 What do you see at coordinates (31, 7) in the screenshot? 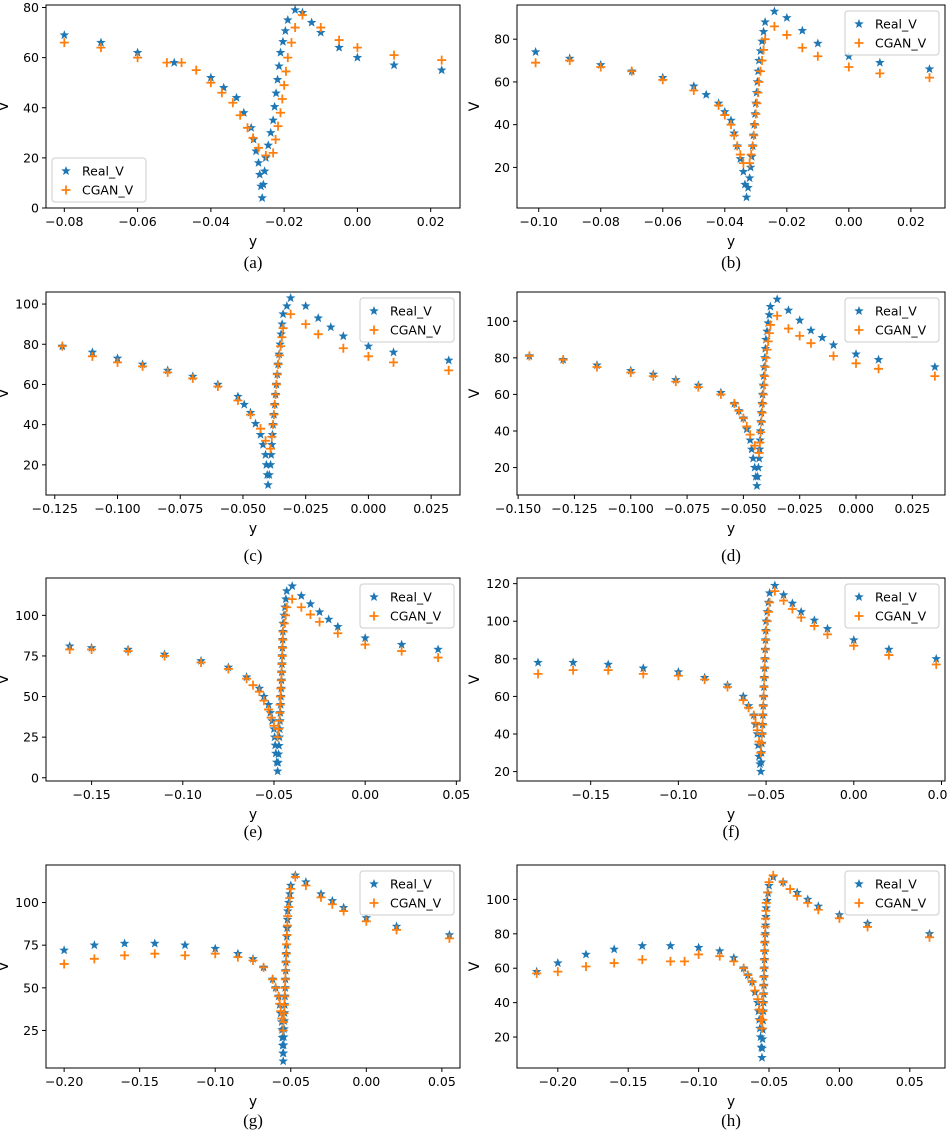
I see `y-tick-label: 80` at bounding box center [31, 7].